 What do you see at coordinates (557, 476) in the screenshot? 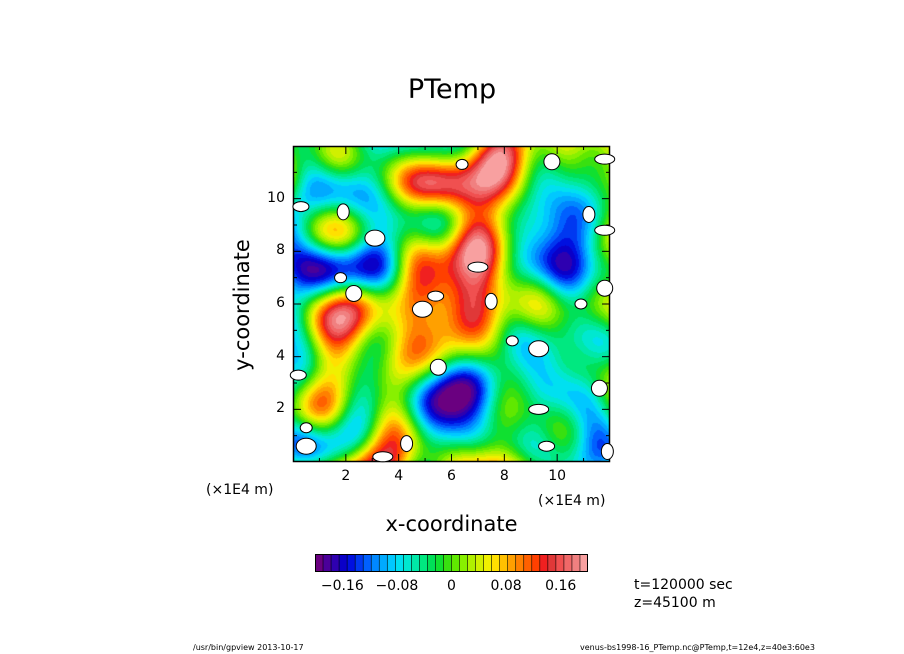
I see `x-tick-label: 10` at bounding box center [557, 476].